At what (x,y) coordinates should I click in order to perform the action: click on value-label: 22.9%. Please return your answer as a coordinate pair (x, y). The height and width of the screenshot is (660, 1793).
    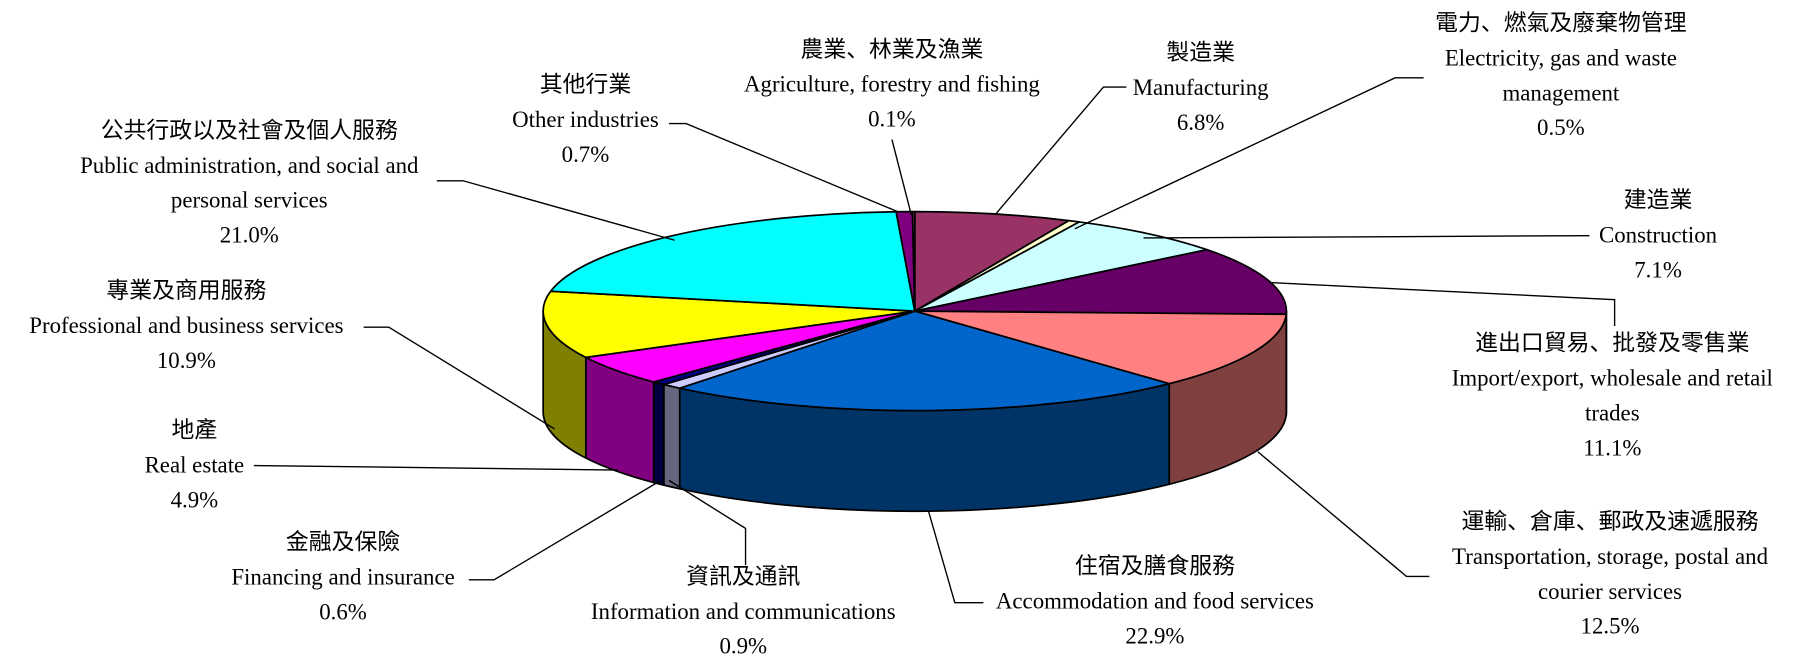
    Looking at the image, I should click on (1154, 635).